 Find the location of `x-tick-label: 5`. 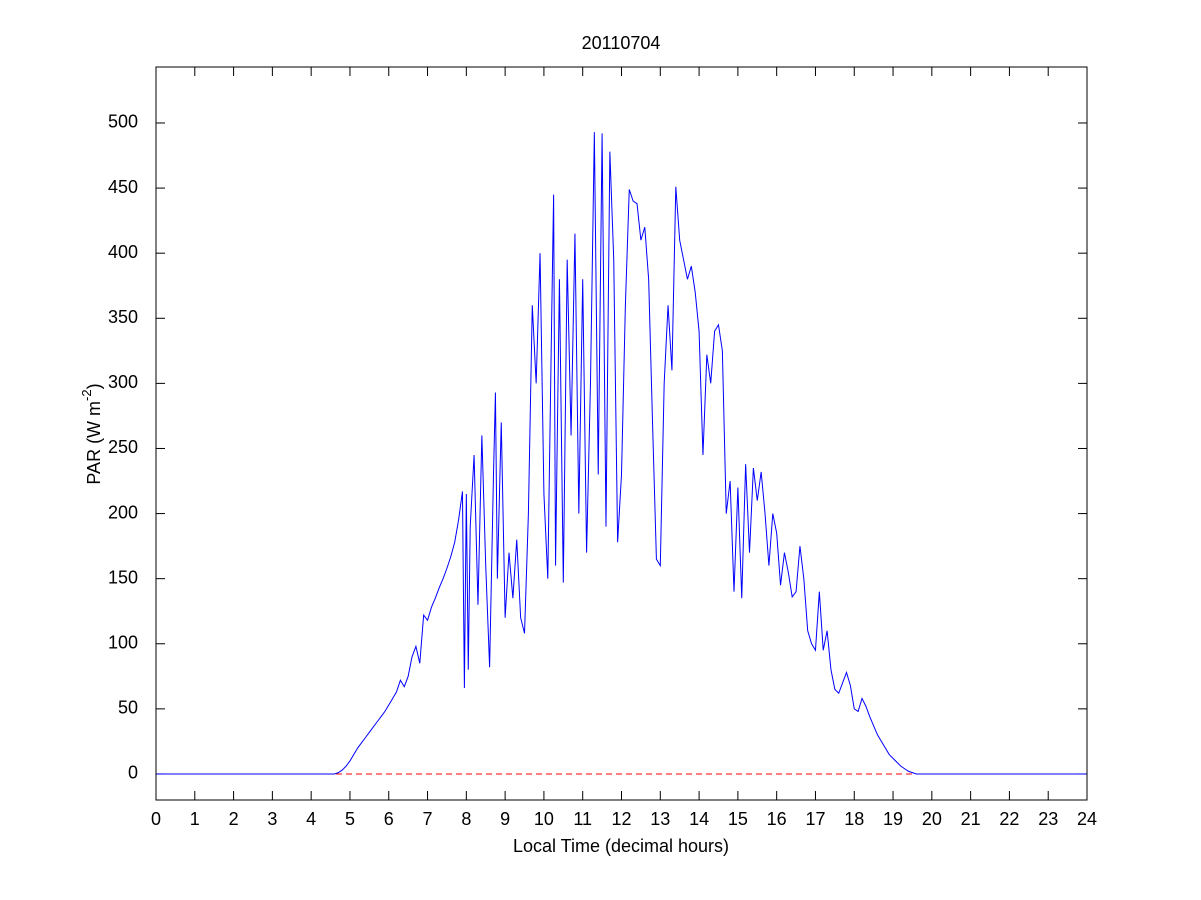

x-tick-label: 5 is located at coordinates (350, 819).